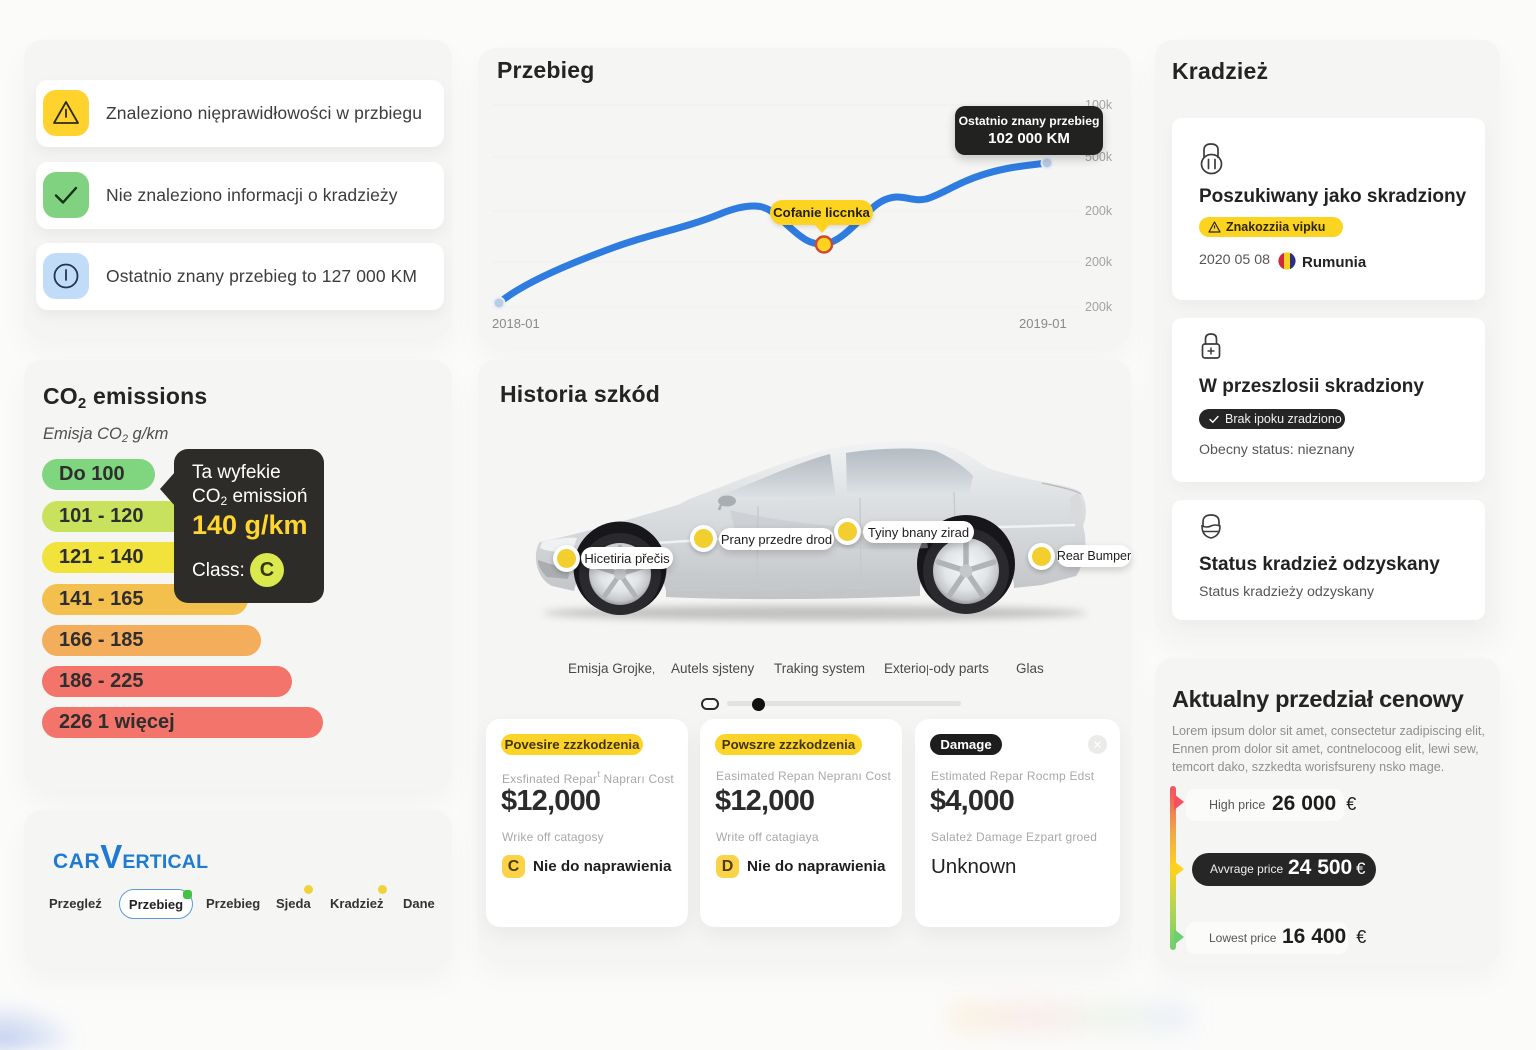  Describe the element at coordinates (1043, 323) in the screenshot. I see `svg-text: 2019-01` at that location.